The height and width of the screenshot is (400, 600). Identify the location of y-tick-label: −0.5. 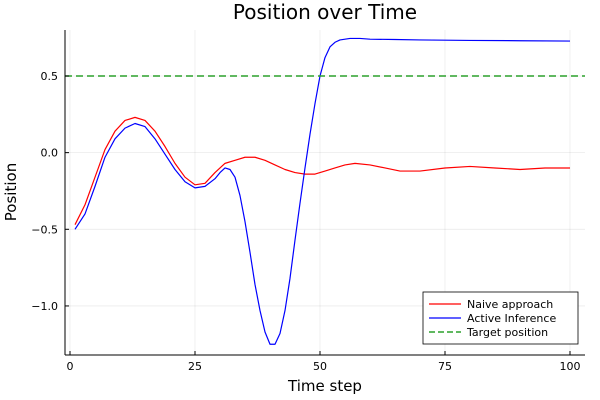
(44, 229).